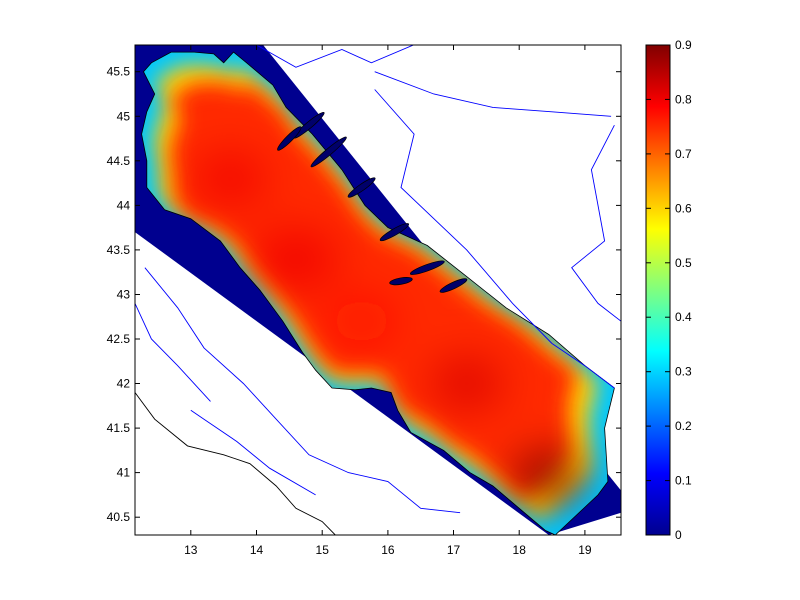  I want to click on y-tick-label: 42, so click(124, 384).